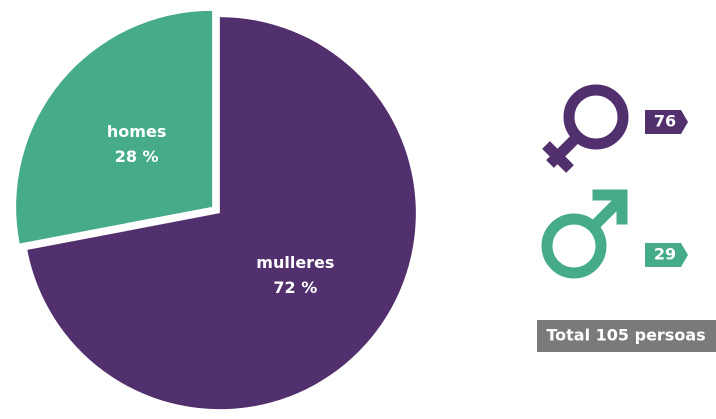 The width and height of the screenshot is (716, 419). What do you see at coordinates (137, 156) in the screenshot?
I see `slice-value: 28 %` at bounding box center [137, 156].